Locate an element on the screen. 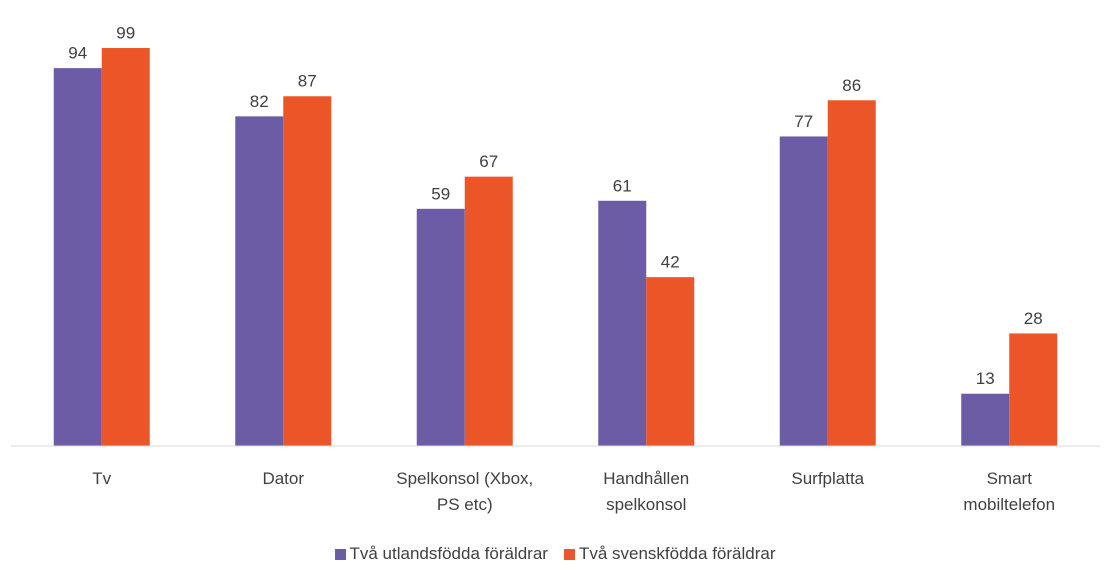 The height and width of the screenshot is (570, 1110). data-label: 87 is located at coordinates (307, 81).